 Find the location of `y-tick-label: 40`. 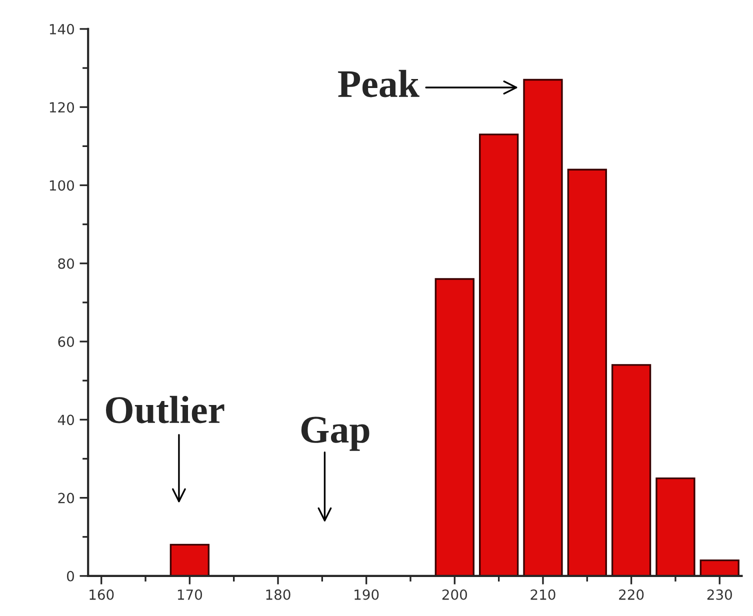

y-tick-label: 40 is located at coordinates (66, 420).